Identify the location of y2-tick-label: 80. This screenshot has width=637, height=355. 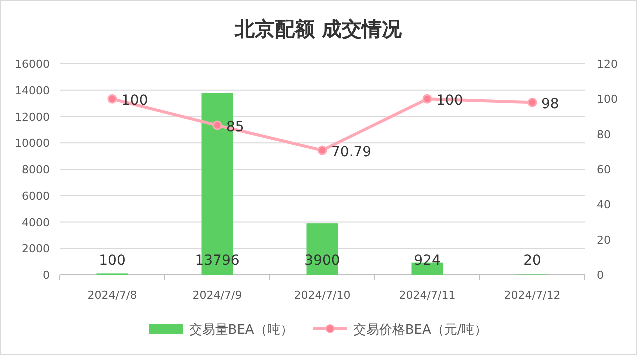
(604, 135).